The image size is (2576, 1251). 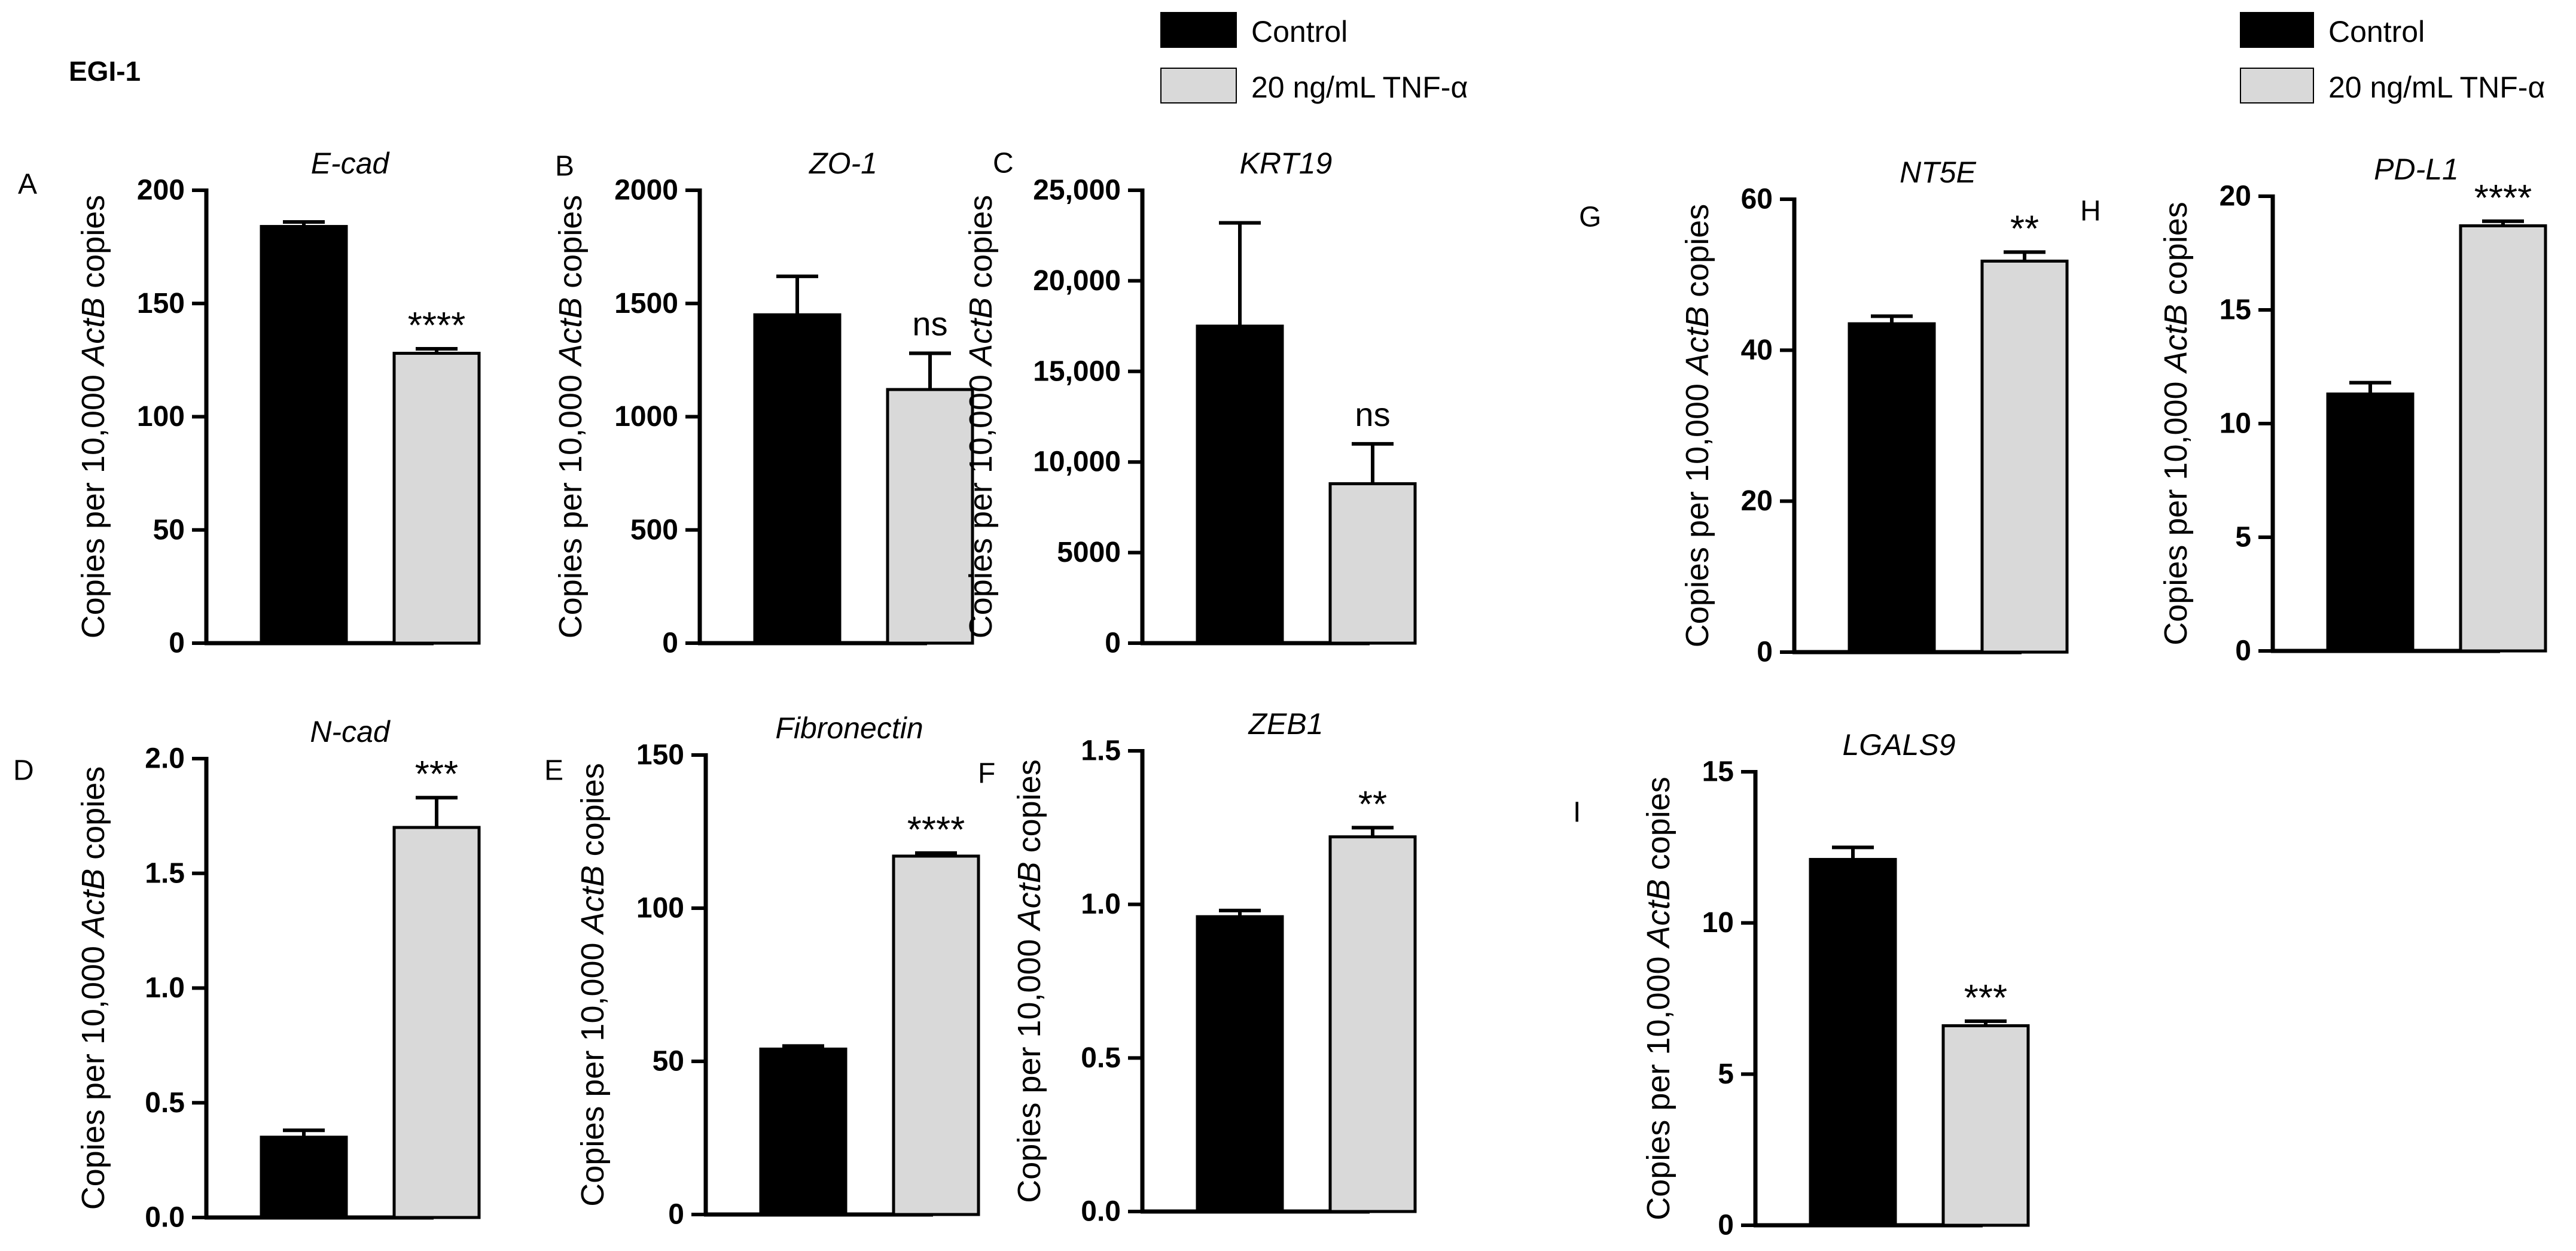 What do you see at coordinates (849, 728) in the screenshot?
I see `panel-title: Fibronectin` at bounding box center [849, 728].